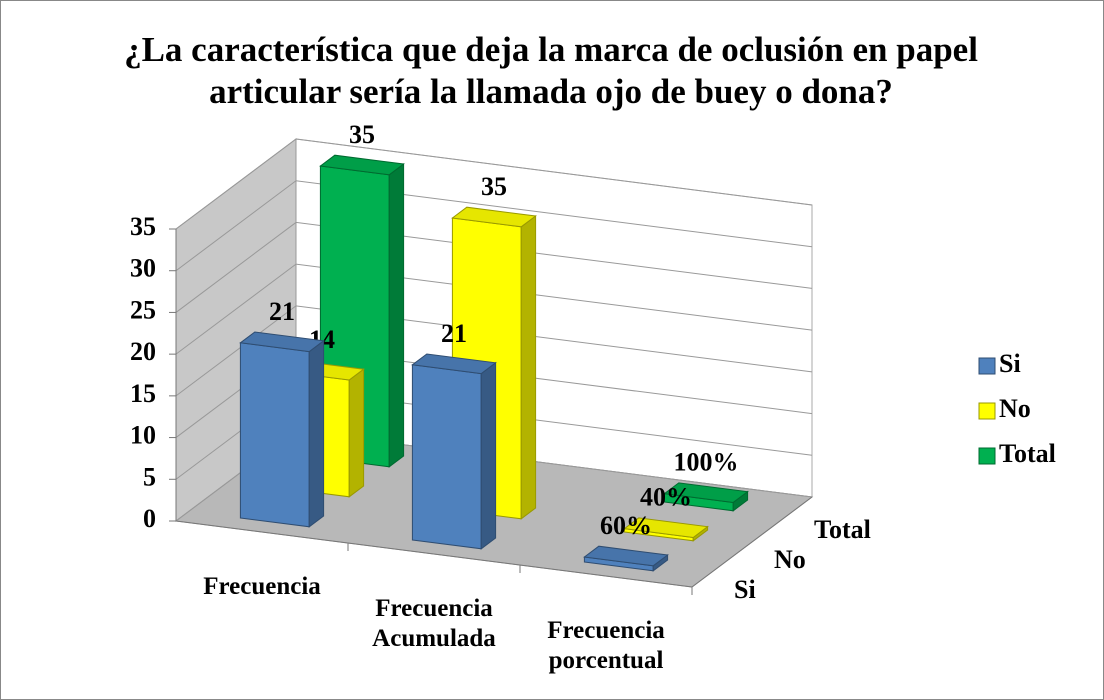 The image size is (1104, 700). Describe the element at coordinates (262, 586) in the screenshot. I see `x-tick-label: Frecuencia` at that location.